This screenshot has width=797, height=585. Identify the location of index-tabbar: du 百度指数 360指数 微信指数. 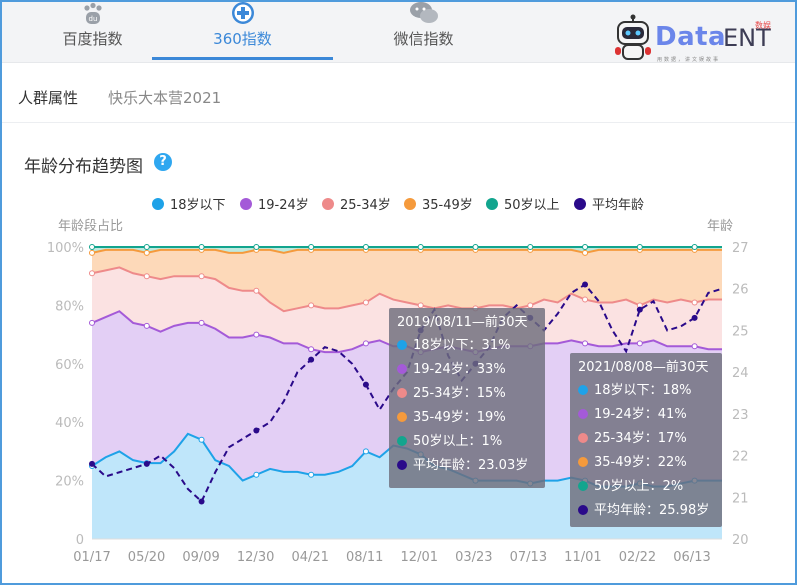
(398, 32).